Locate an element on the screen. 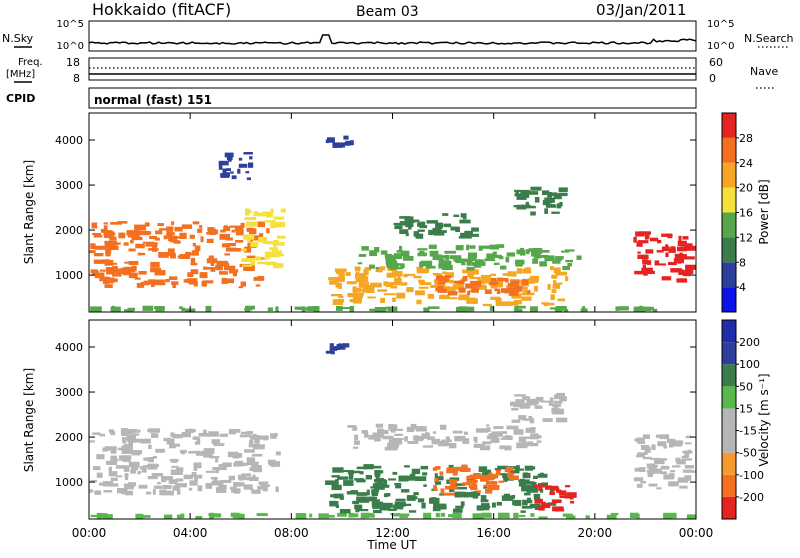 Image resolution: width=800 pixels, height=558 pixels. colorbar-frame is located at coordinates (729, 419).